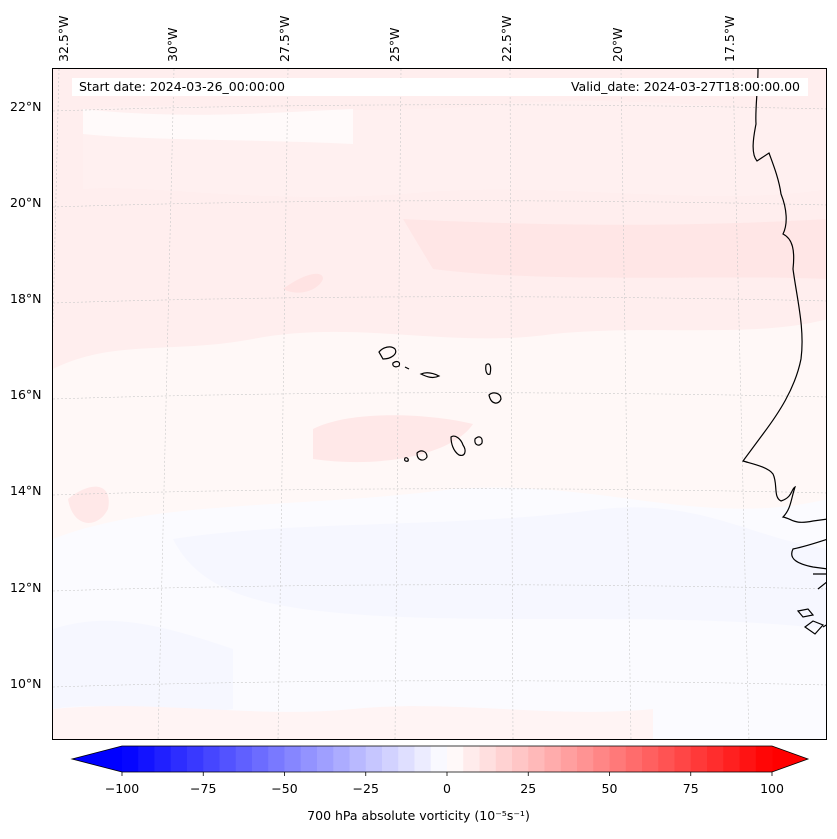 This screenshot has height=839, width=837. What do you see at coordinates (808, 554) in the screenshot?
I see `coastline-guinea-bissau` at bounding box center [808, 554].